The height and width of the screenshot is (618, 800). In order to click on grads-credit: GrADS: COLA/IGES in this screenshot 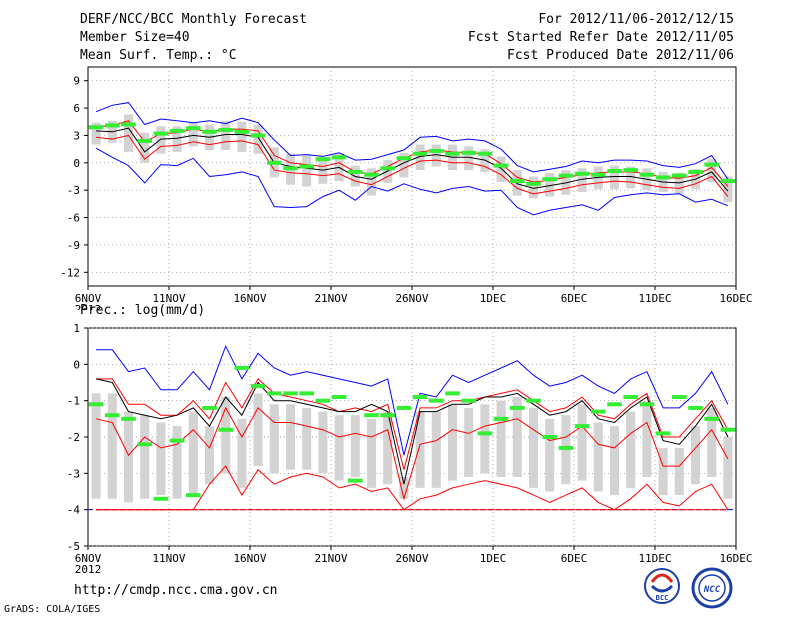, I will do `click(52, 609)`.